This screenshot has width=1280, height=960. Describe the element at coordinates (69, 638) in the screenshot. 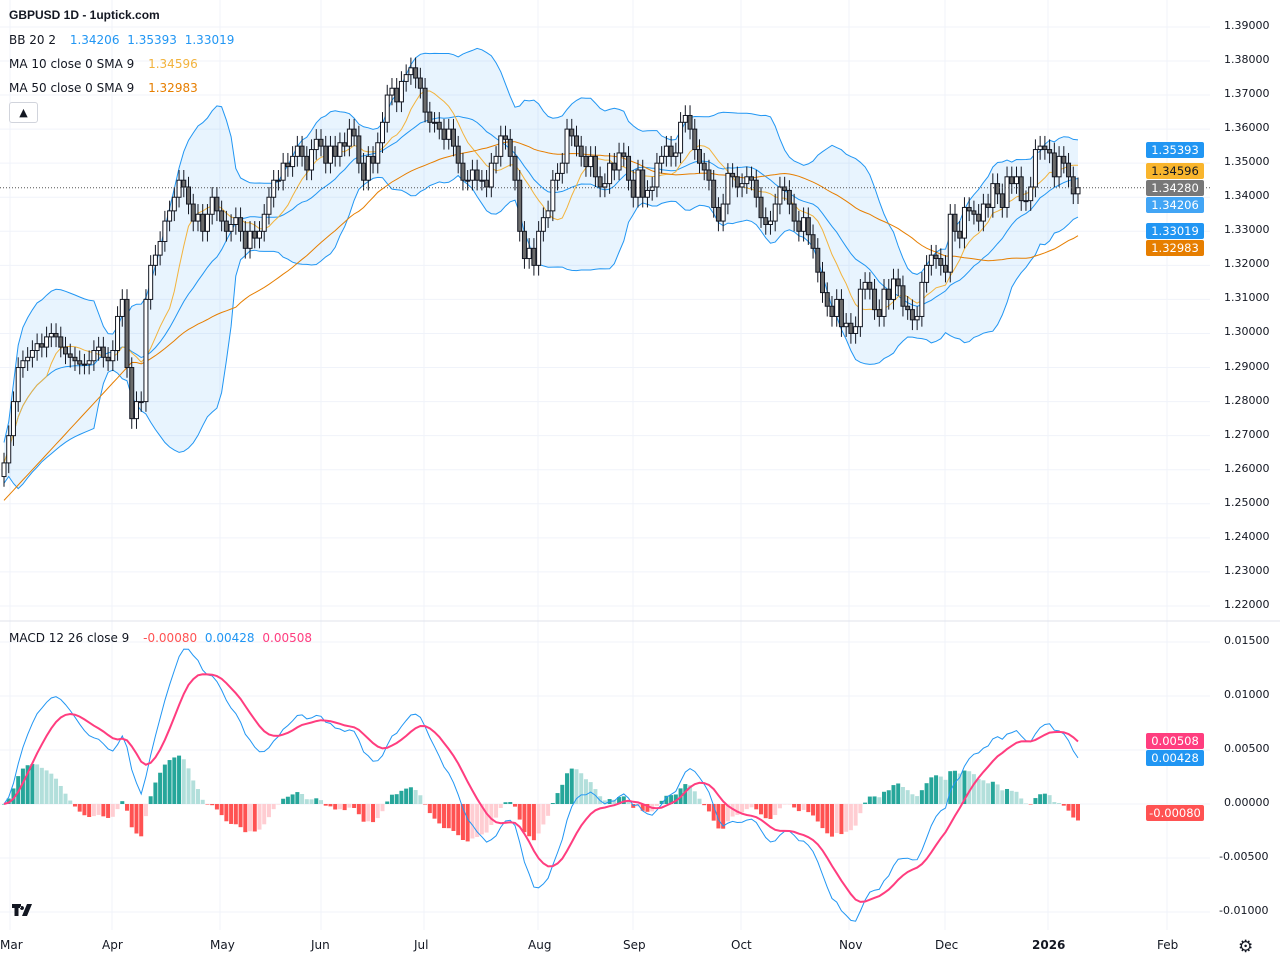

I see `macd-label: MACD 12 26 close 9` at that location.